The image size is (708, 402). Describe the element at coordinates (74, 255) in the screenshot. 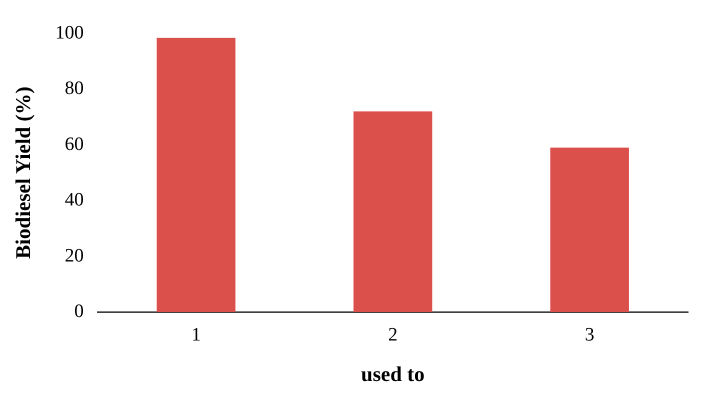

I see `y-tick-label: 20` at that location.